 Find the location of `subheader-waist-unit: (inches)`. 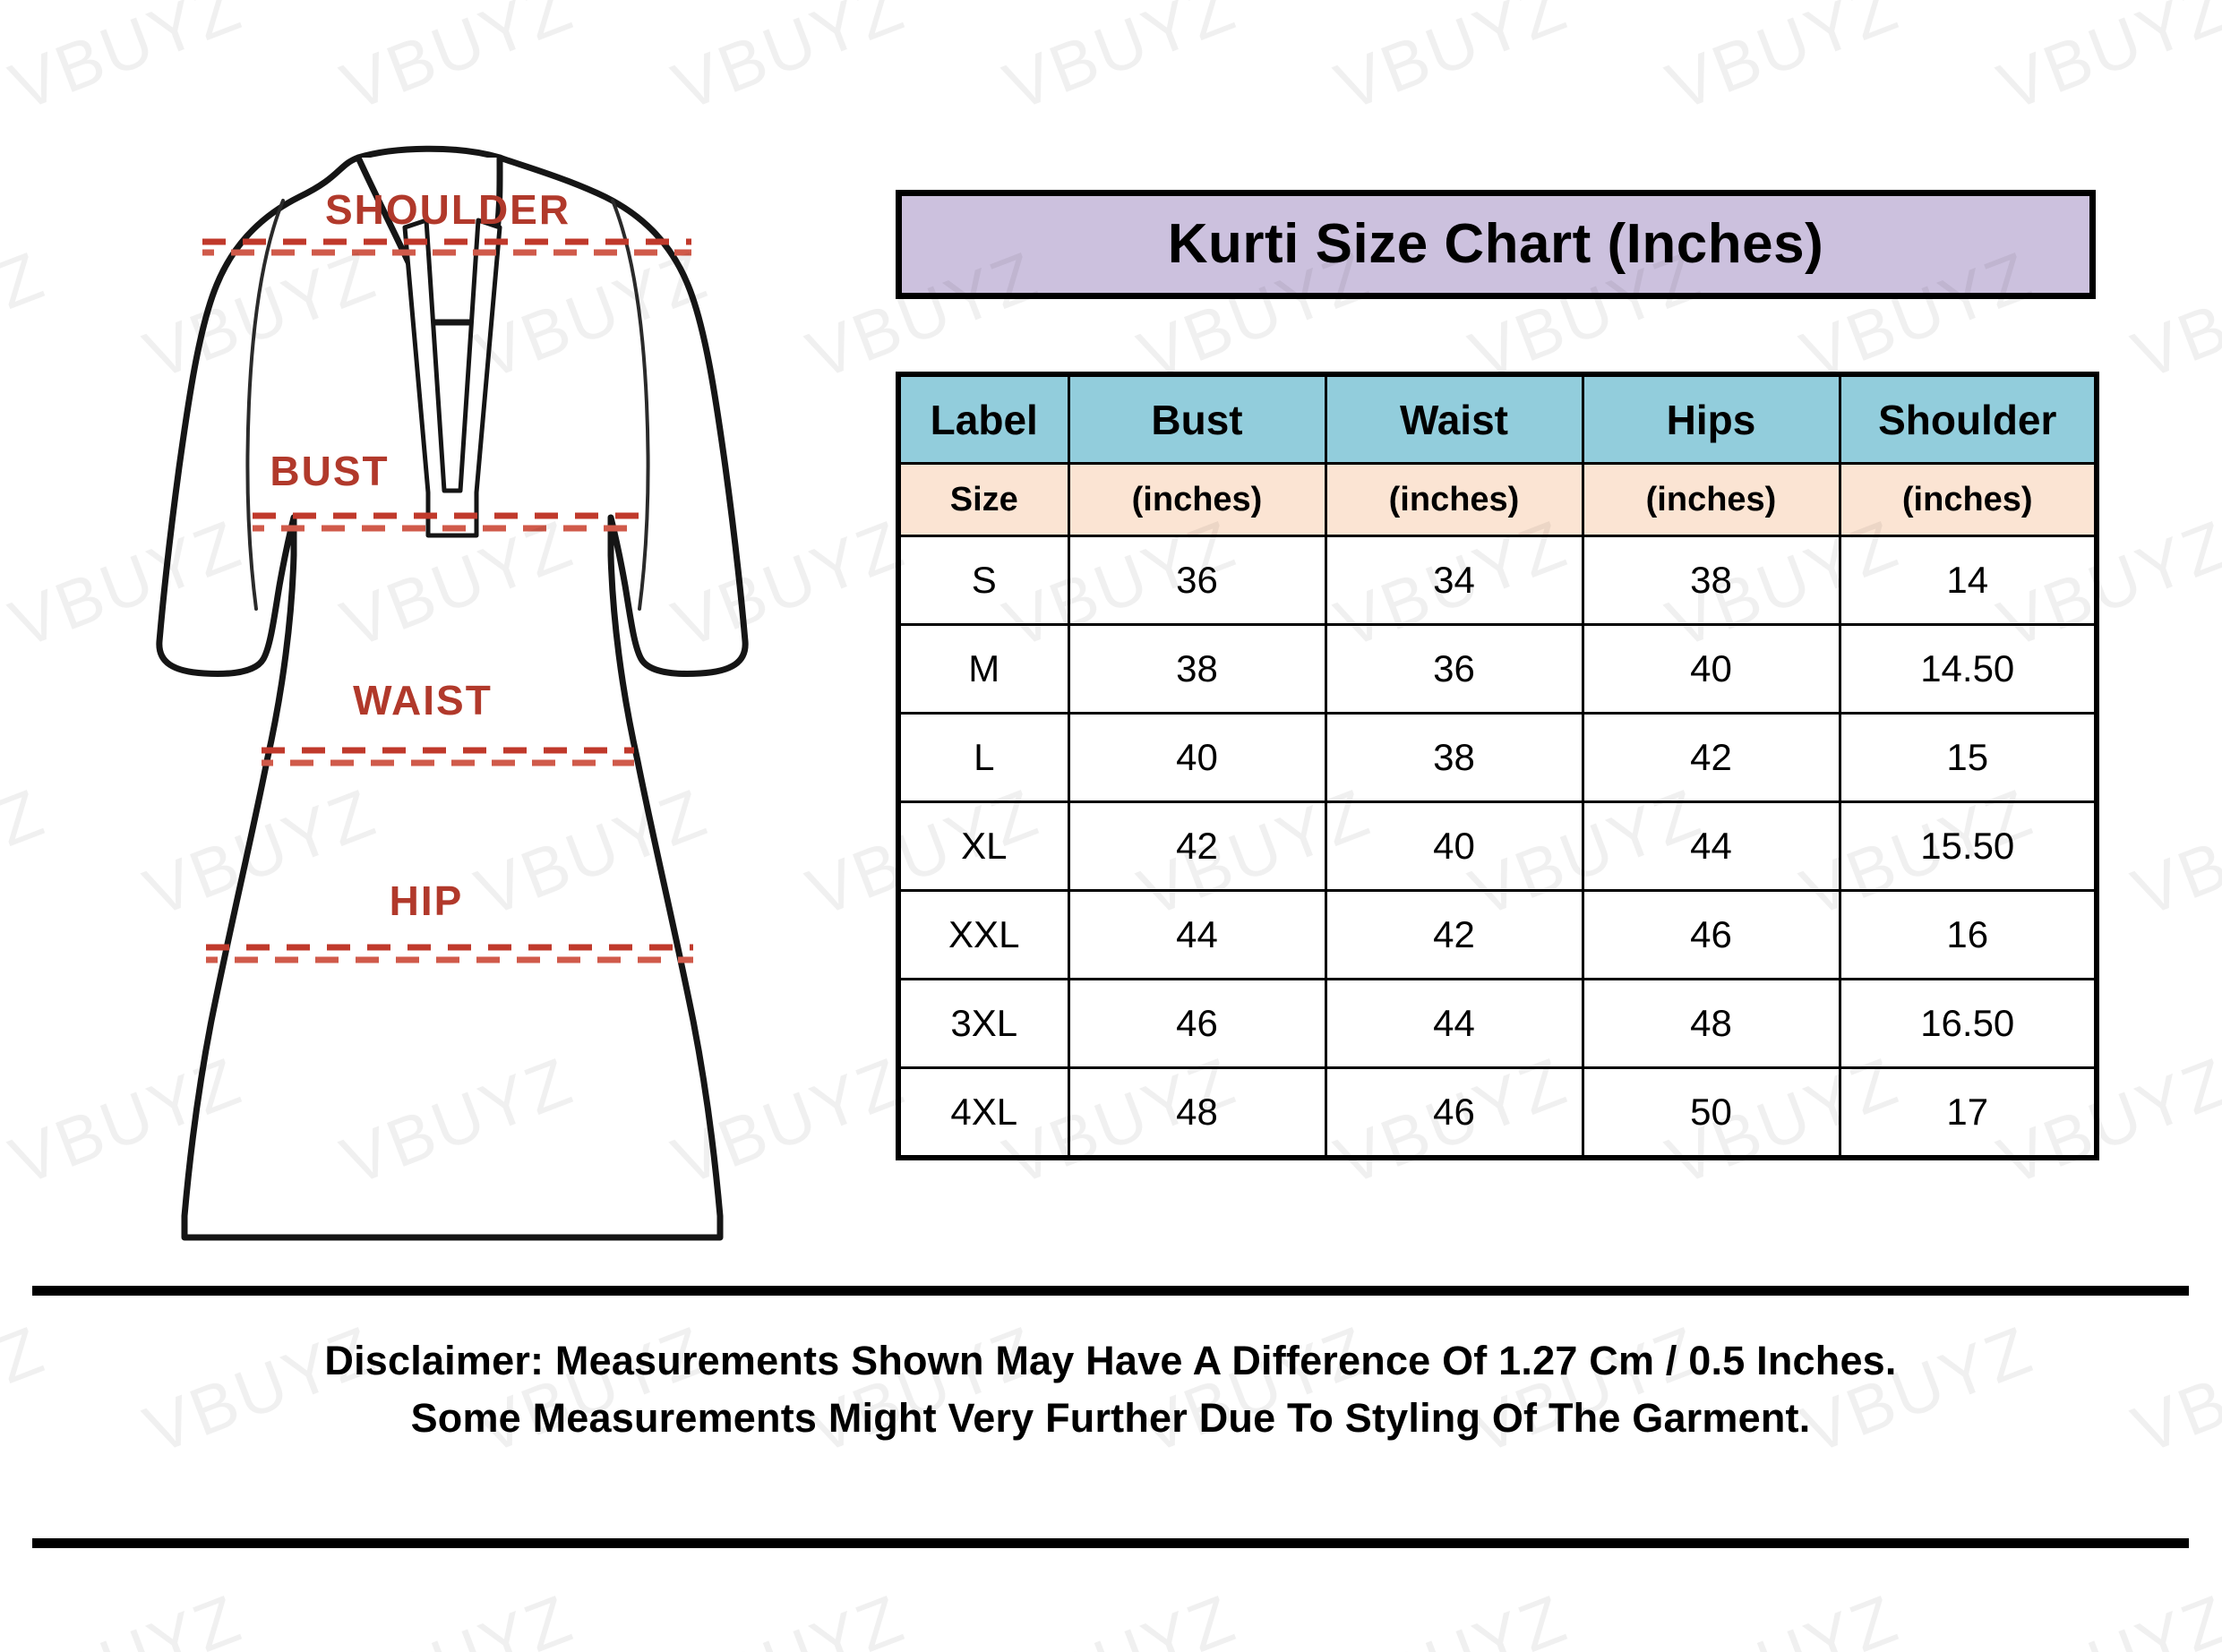

subheader-waist-unit: (inches) is located at coordinates (1454, 499).